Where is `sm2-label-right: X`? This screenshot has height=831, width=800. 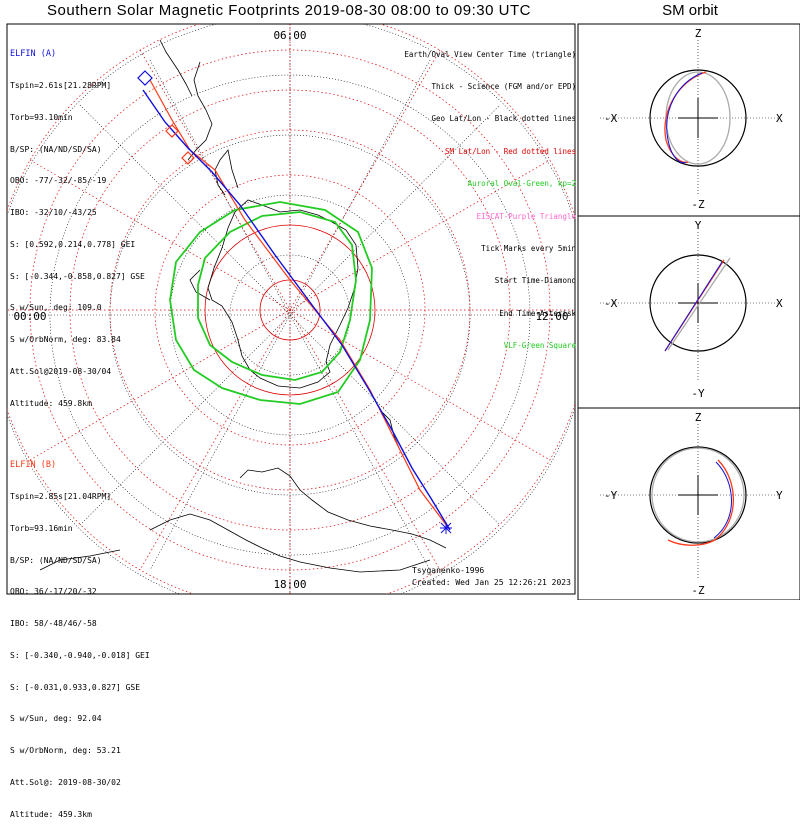
sm2-label-right: X is located at coordinates (779, 303).